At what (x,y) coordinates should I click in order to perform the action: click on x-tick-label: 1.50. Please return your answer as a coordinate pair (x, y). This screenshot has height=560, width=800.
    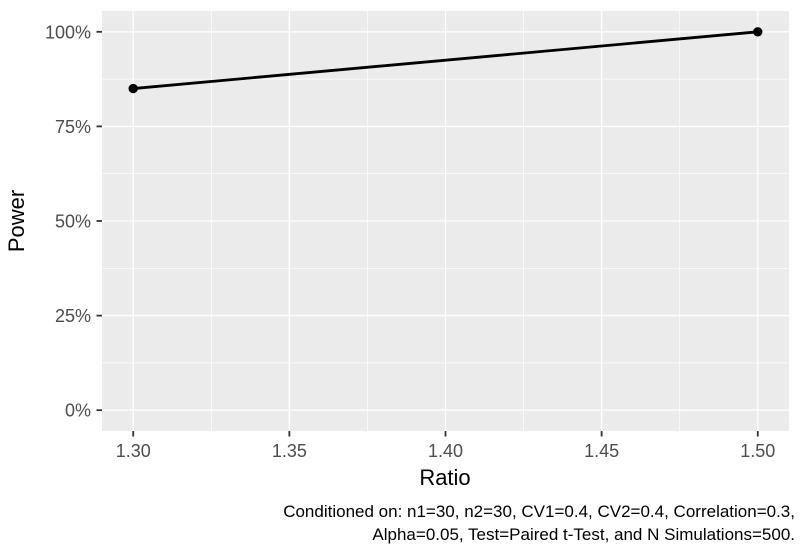
    Looking at the image, I should click on (757, 451).